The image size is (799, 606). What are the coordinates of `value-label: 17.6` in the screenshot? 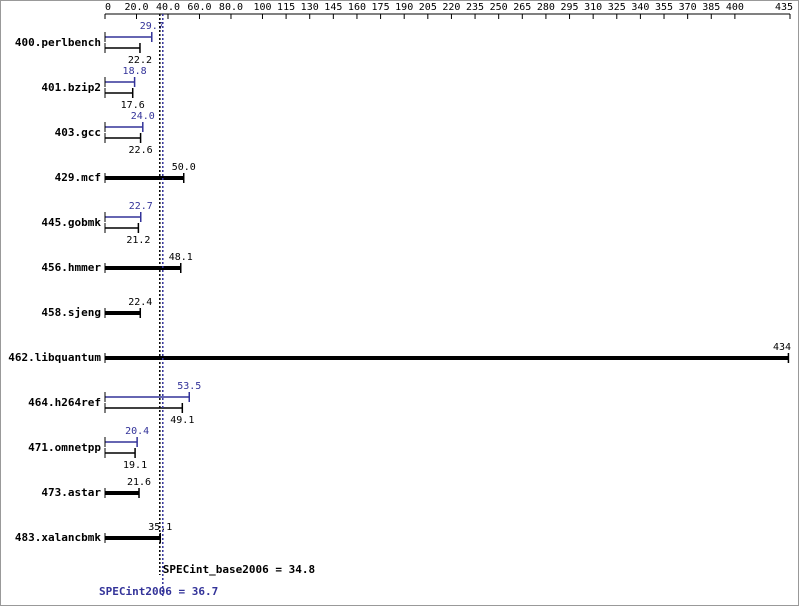 It's located at (133, 105).